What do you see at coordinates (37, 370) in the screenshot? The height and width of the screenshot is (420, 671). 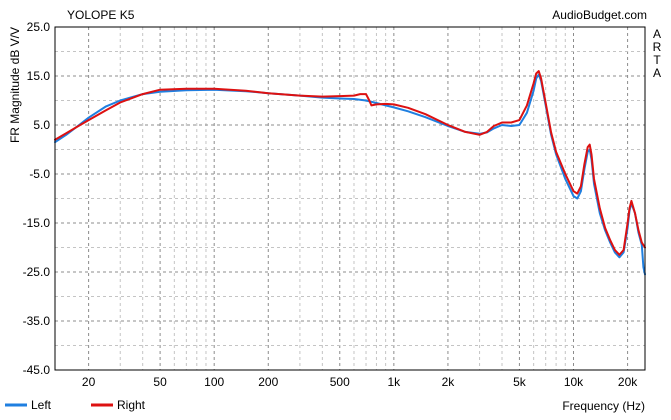 I see `y-tick-label: -45.0` at bounding box center [37, 370].